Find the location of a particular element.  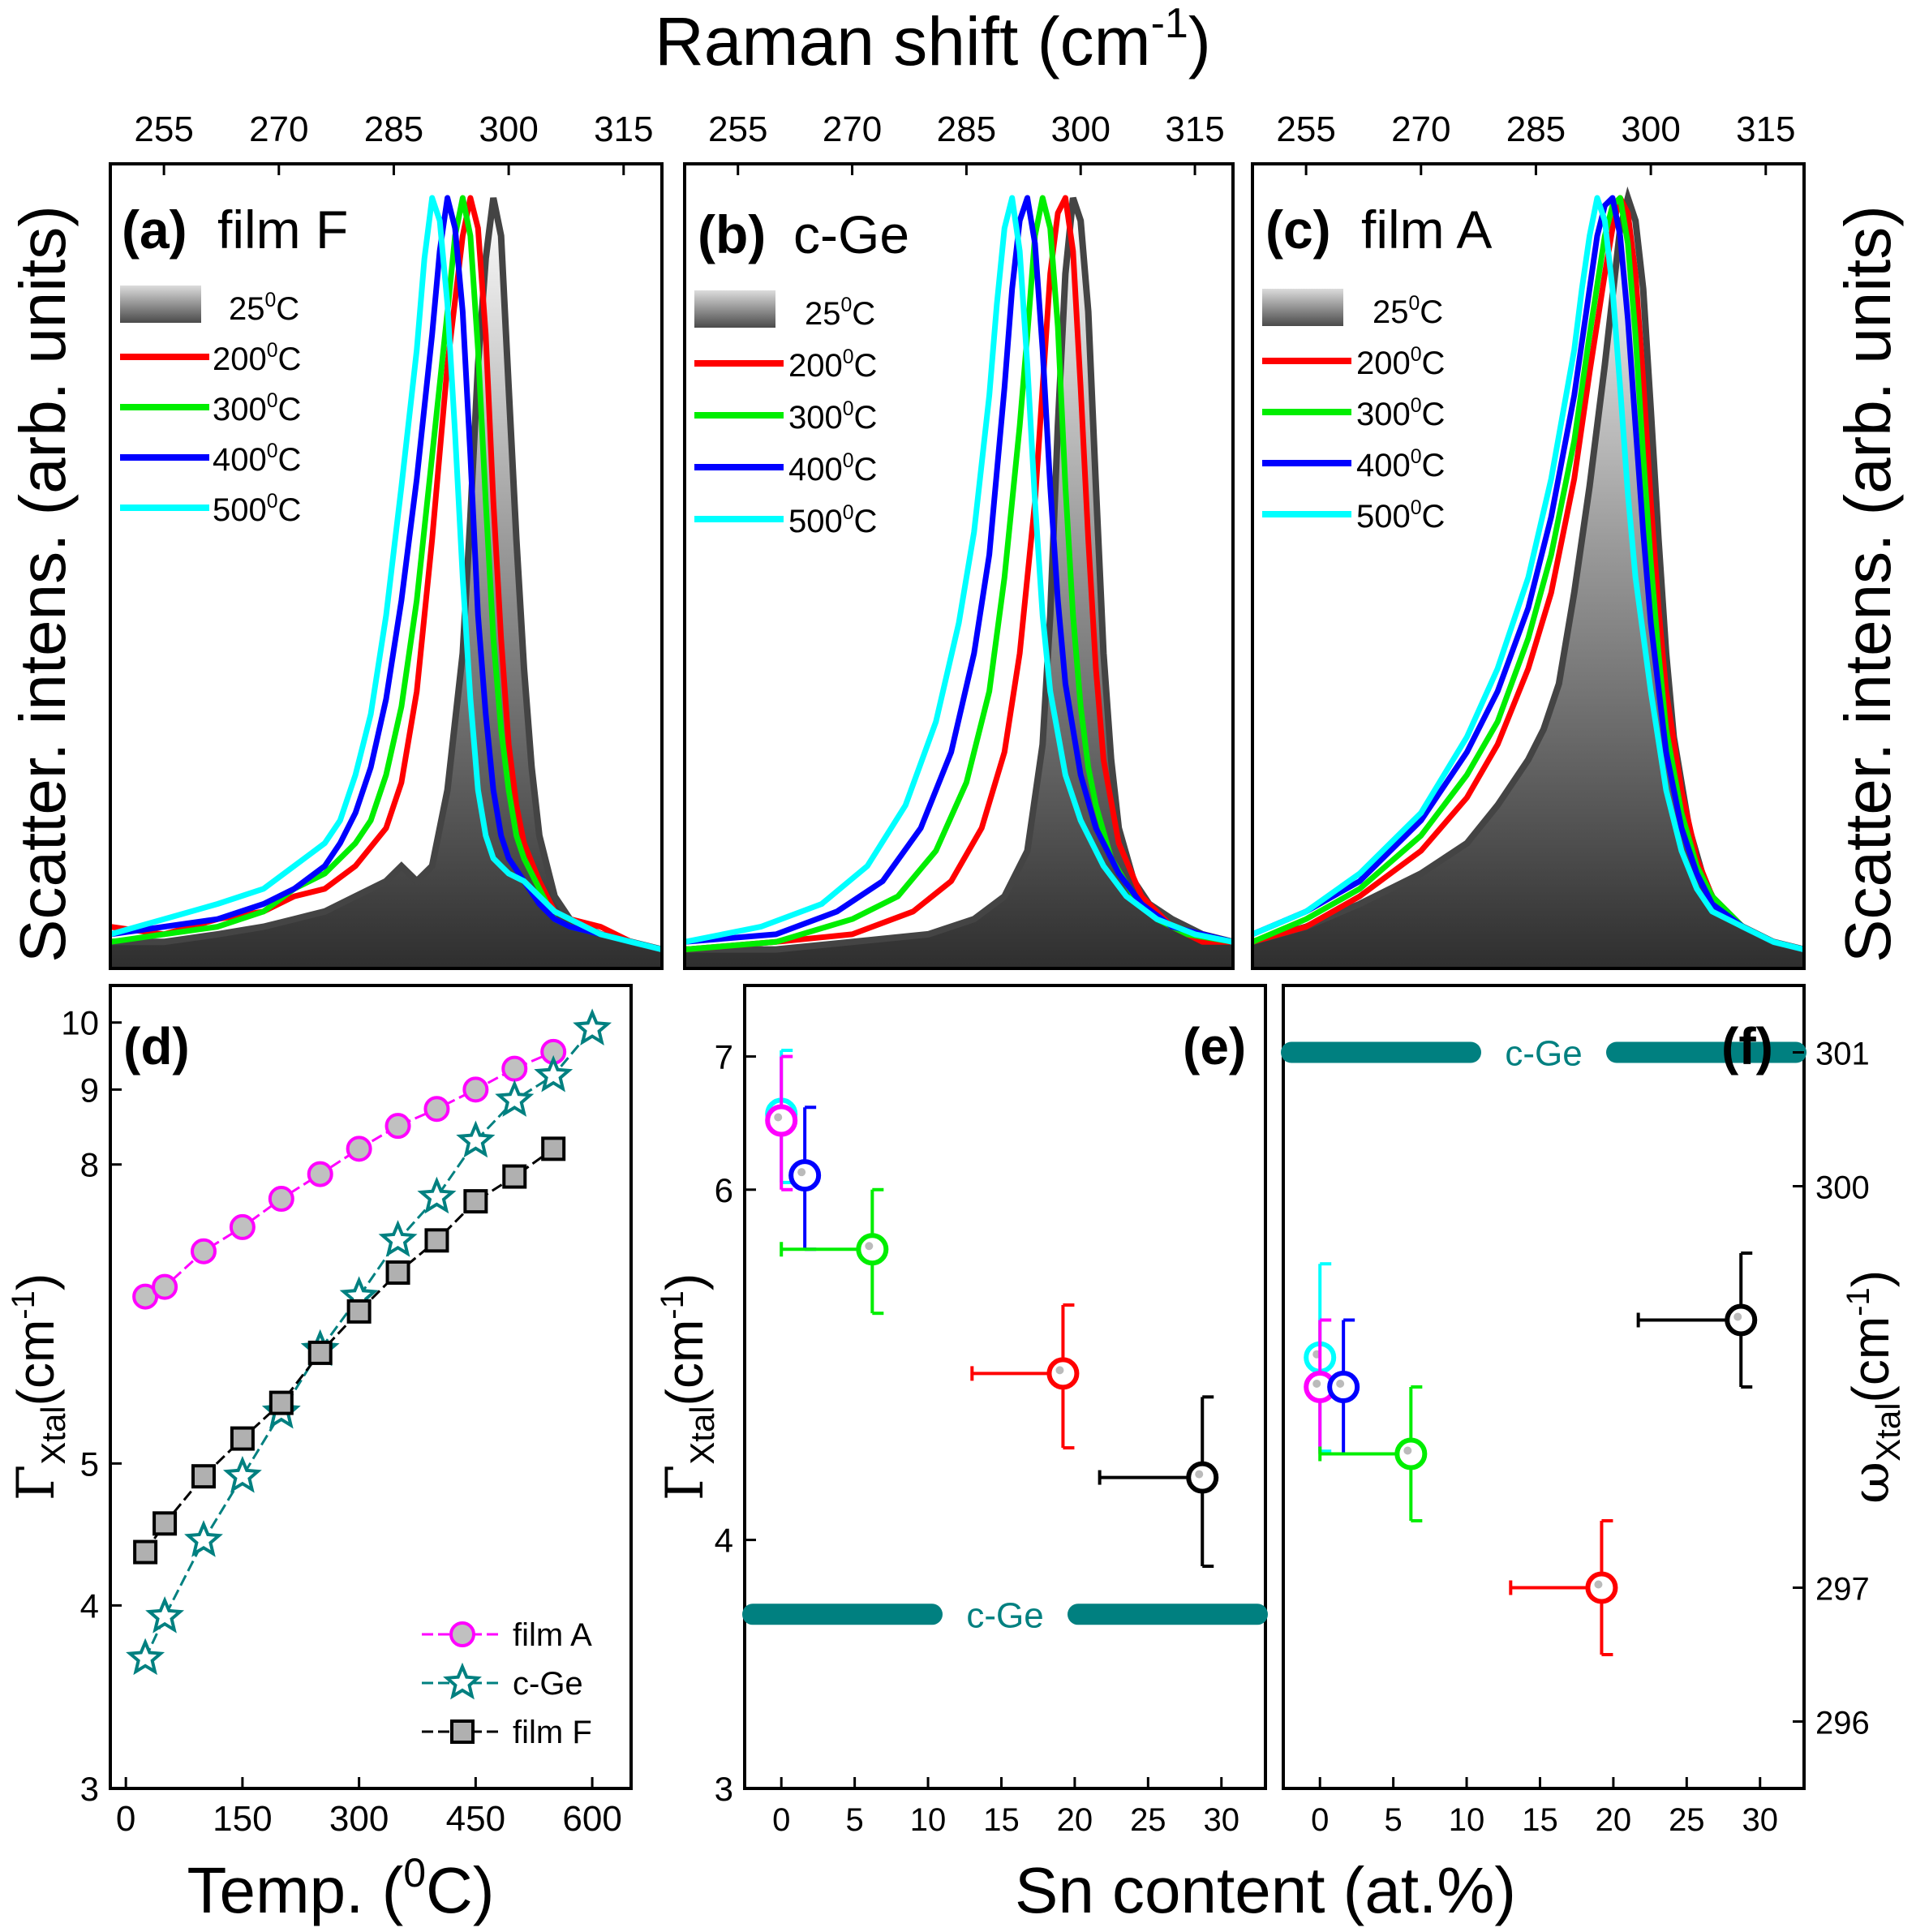

panel-f-frame is located at coordinates (1544, 1387).